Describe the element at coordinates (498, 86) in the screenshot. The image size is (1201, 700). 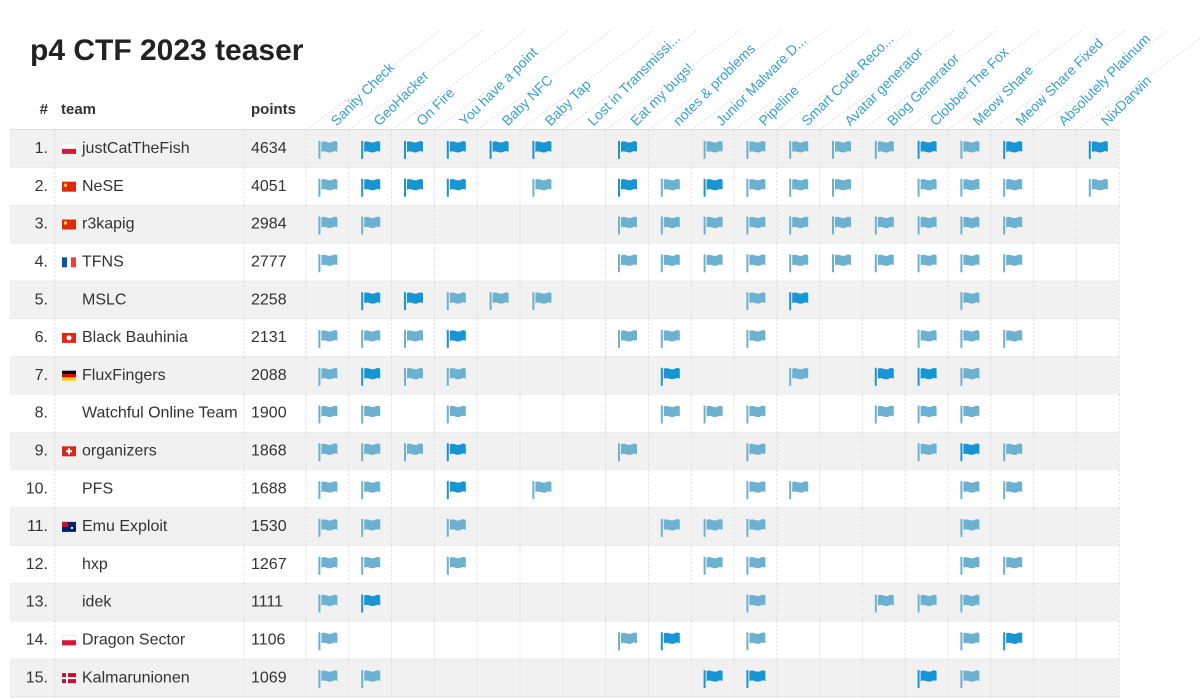
I see `challenge-name: You have a point` at that location.